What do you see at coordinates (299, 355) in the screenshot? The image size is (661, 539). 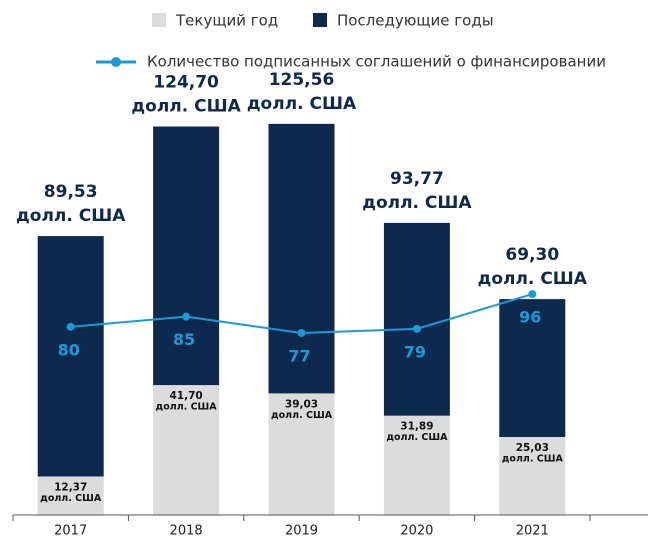 I see `line-value-label: 77` at bounding box center [299, 355].